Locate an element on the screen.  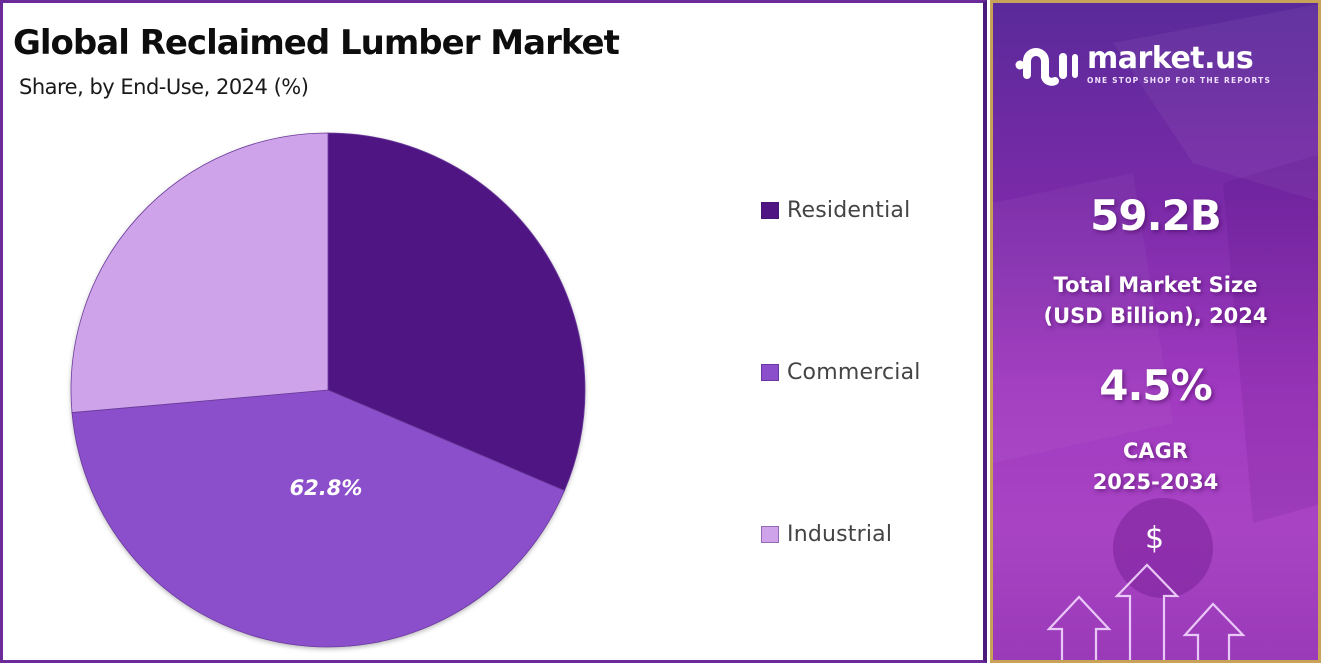
market-size-label-line2: (USD Billion), 2024 is located at coordinates (1155, 316).